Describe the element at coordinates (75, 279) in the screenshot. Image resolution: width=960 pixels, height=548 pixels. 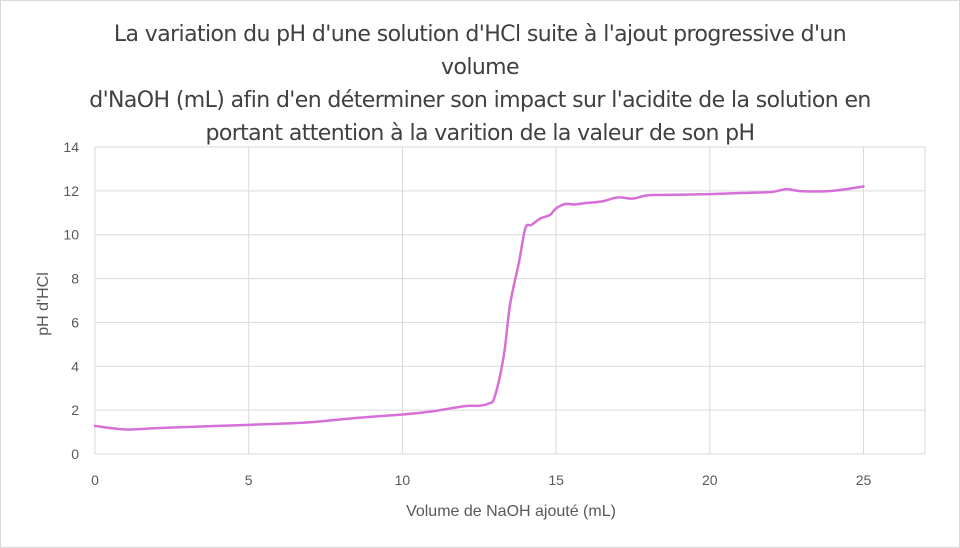
I see `y-tick-label: 8` at that location.